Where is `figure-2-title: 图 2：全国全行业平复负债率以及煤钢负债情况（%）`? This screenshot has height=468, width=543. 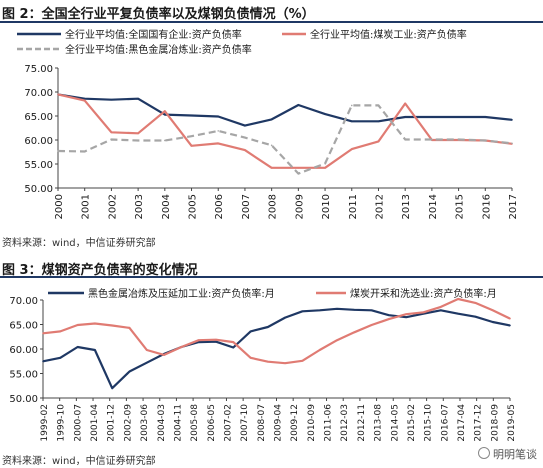 figure-2-title: 图 2：全国全行业平复负债率以及煤钢负债情况（%） is located at coordinates (158, 14).